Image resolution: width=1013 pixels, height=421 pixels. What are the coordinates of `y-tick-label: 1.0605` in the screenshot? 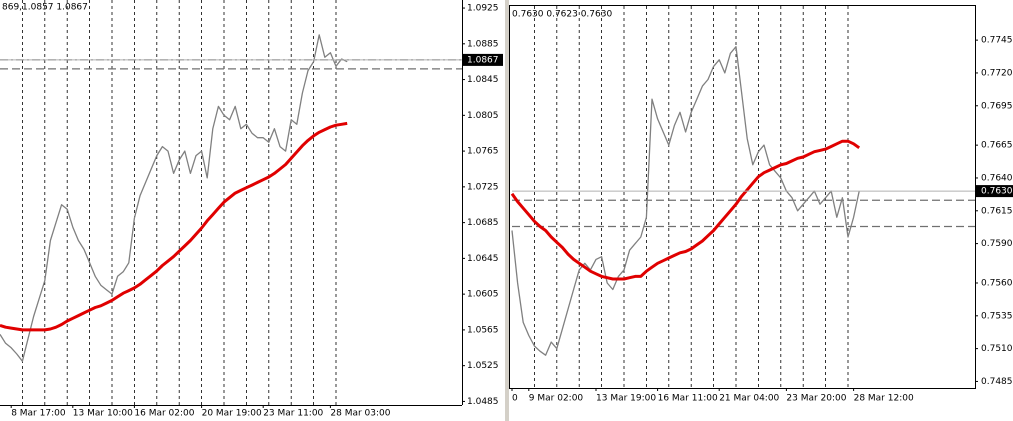 It's located at (483, 295).